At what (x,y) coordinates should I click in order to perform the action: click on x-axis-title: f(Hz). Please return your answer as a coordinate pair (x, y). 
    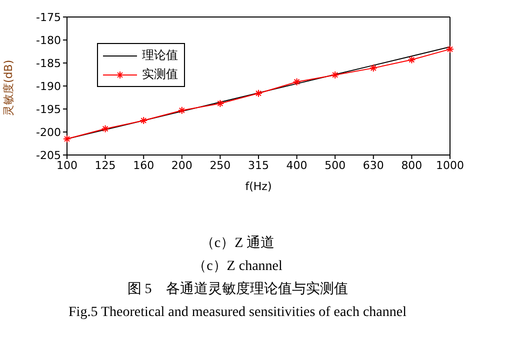
    Looking at the image, I should click on (258, 186).